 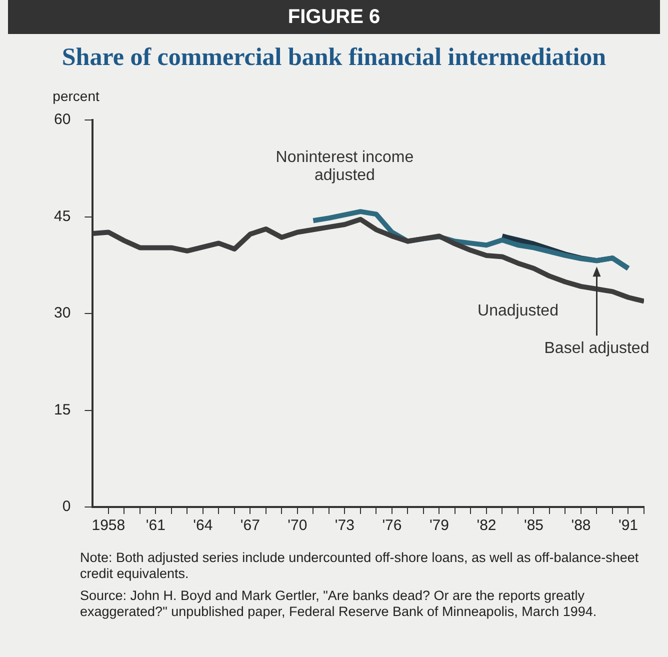 I want to click on x-tick-label: '76, so click(x=392, y=525).